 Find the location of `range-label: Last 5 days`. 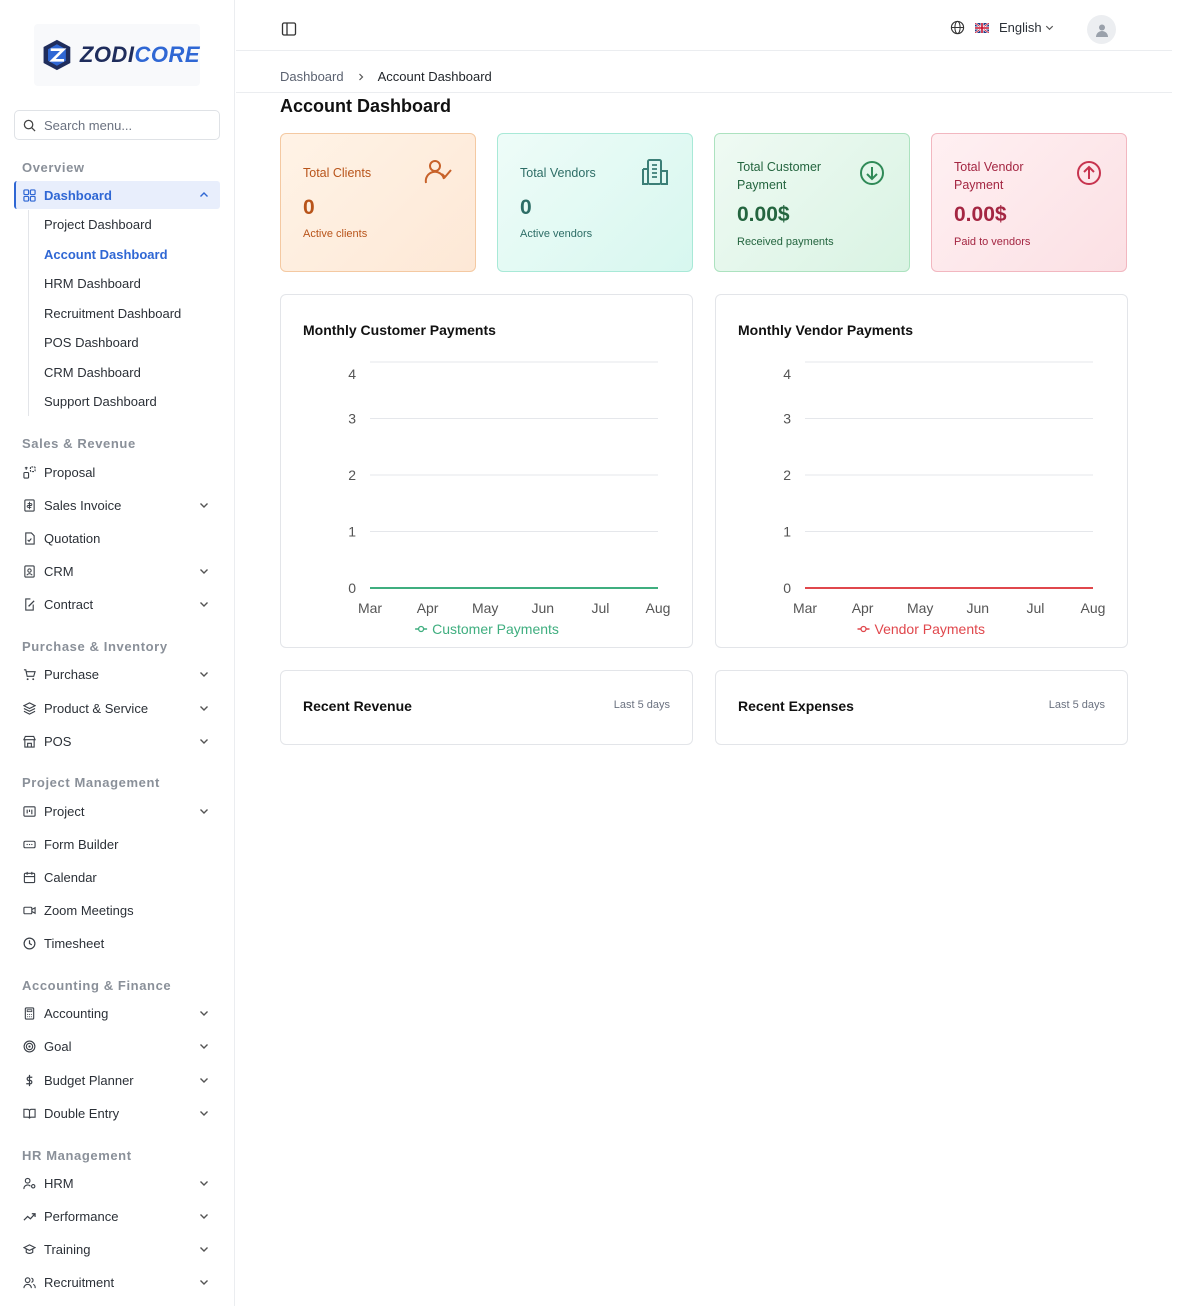

range-label: Last 5 days is located at coordinates (641, 705).